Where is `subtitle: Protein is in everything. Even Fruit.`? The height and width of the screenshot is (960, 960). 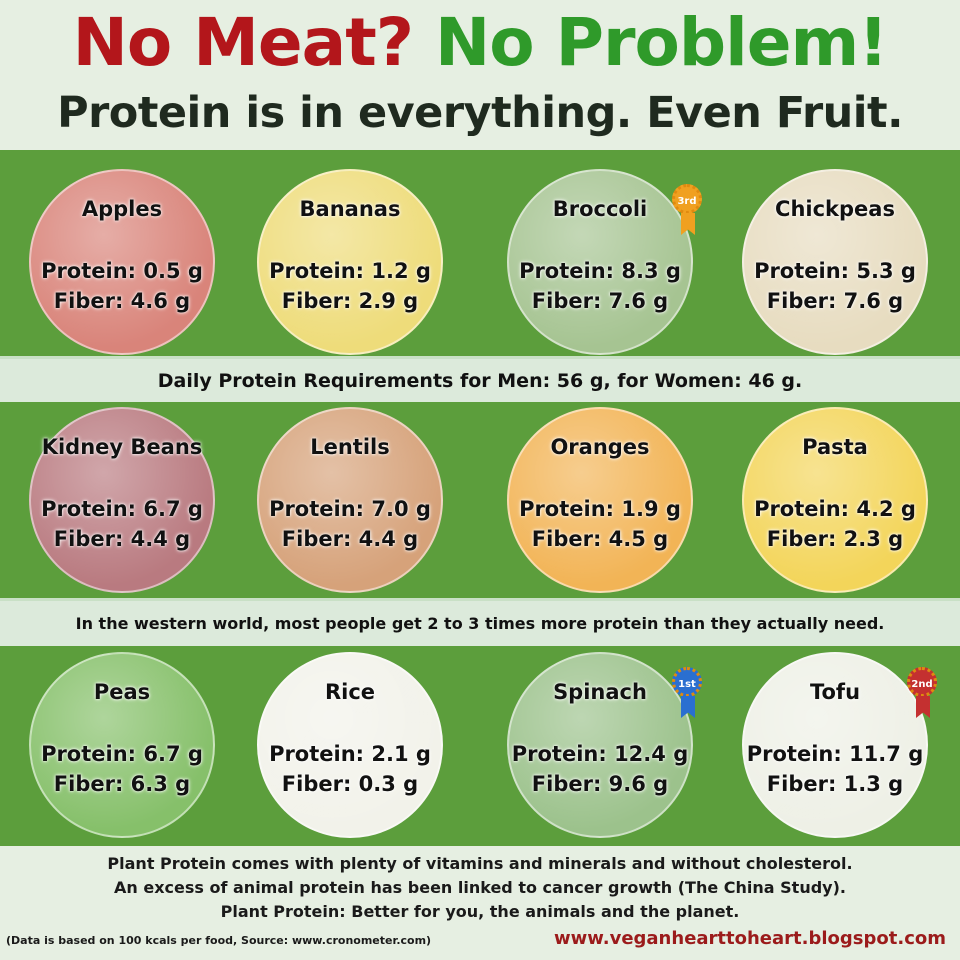 subtitle: Protein is in everything. Even Fruit. is located at coordinates (480, 113).